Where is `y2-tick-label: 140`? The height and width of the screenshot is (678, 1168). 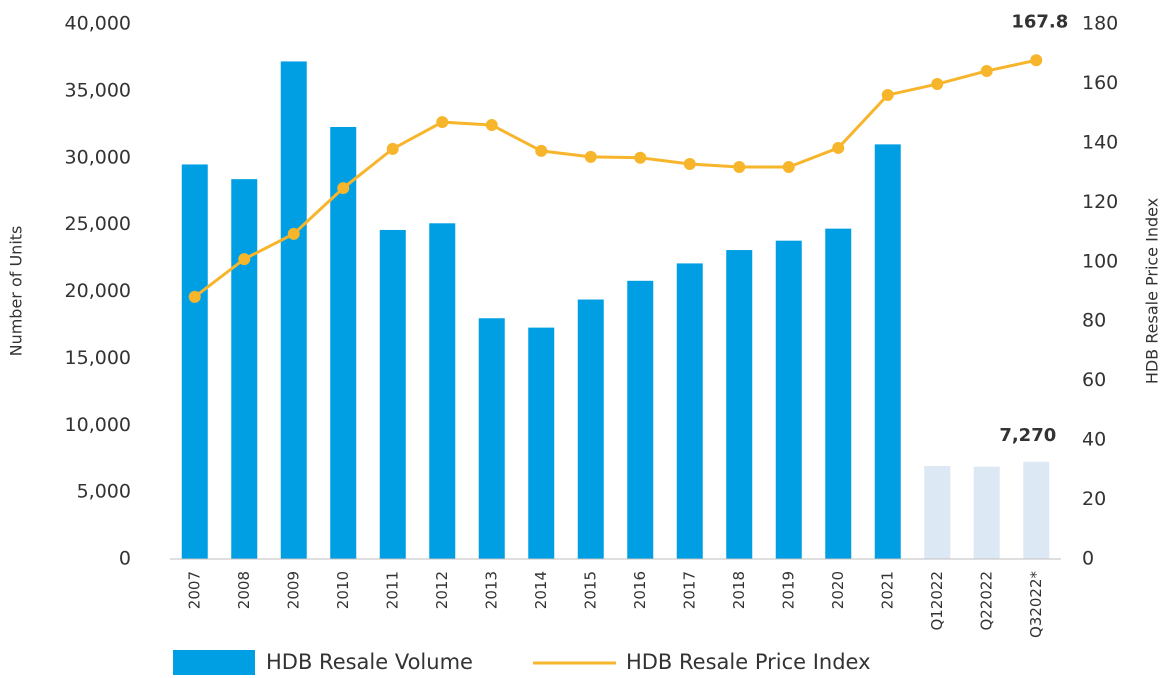 y2-tick-label: 140 is located at coordinates (1100, 142).